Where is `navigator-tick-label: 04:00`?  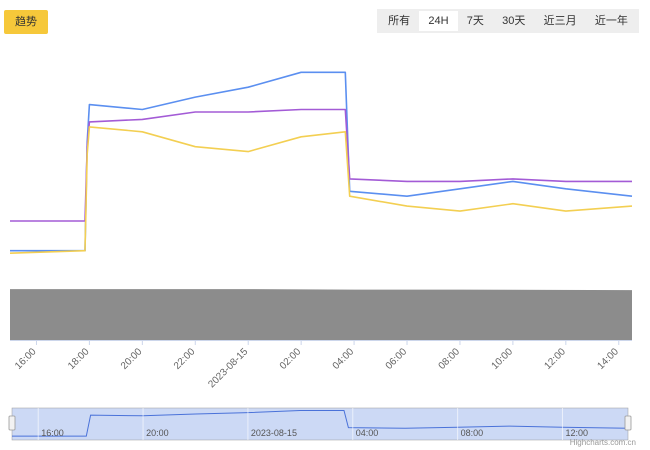
navigator-tick-label: 04:00 is located at coordinates (367, 433).